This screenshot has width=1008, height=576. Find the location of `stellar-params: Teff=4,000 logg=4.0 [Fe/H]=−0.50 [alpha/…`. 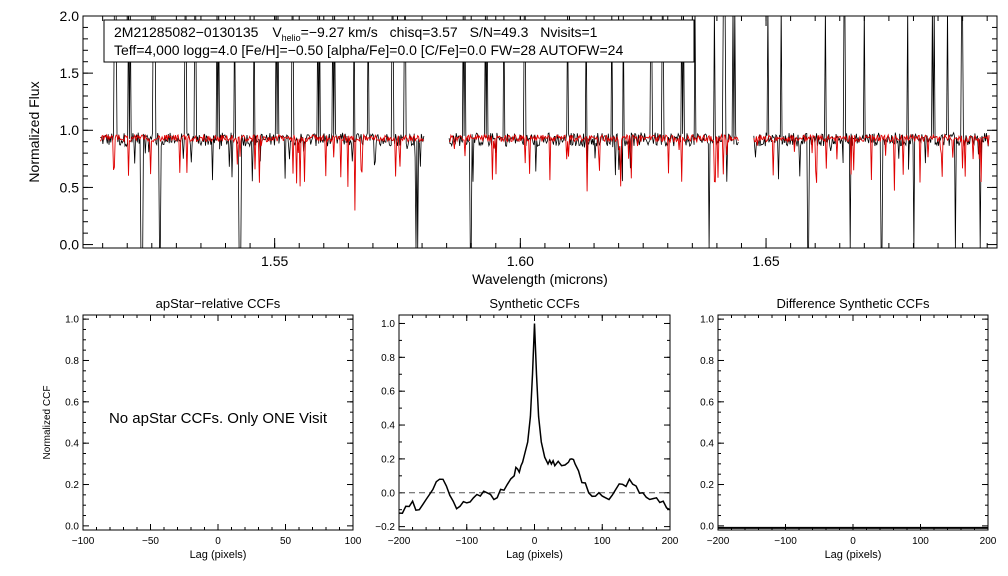

stellar-params: Teff=4,000 logg=4.0 [Fe/H]=−0.50 [alpha/… is located at coordinates (368, 50).